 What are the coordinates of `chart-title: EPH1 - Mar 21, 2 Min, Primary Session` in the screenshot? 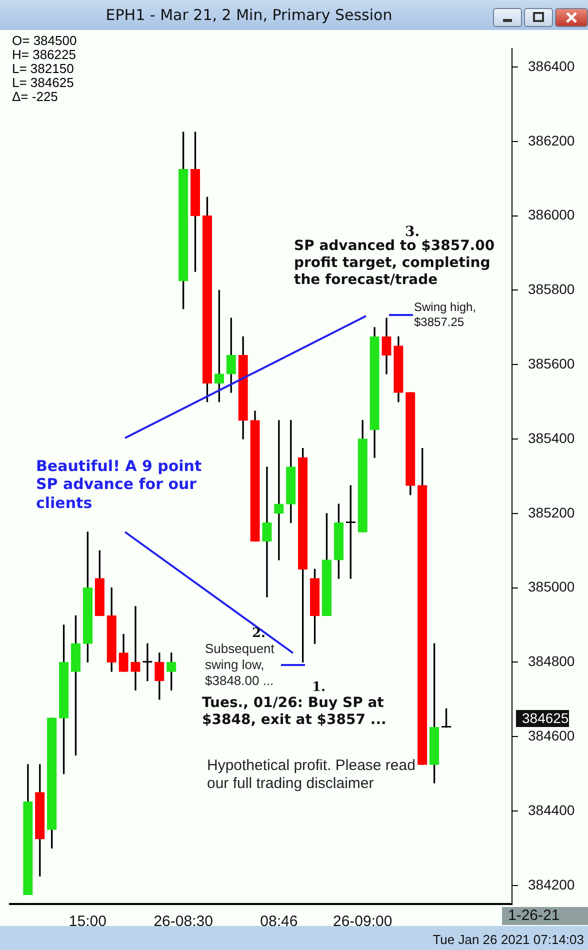 It's located at (249, 15).